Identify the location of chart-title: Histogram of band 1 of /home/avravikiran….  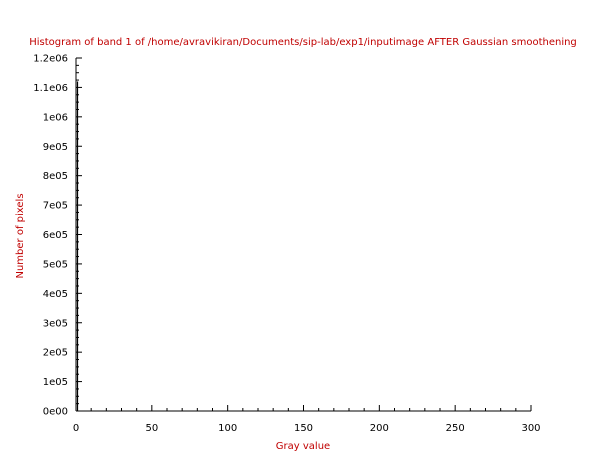
(303, 42).